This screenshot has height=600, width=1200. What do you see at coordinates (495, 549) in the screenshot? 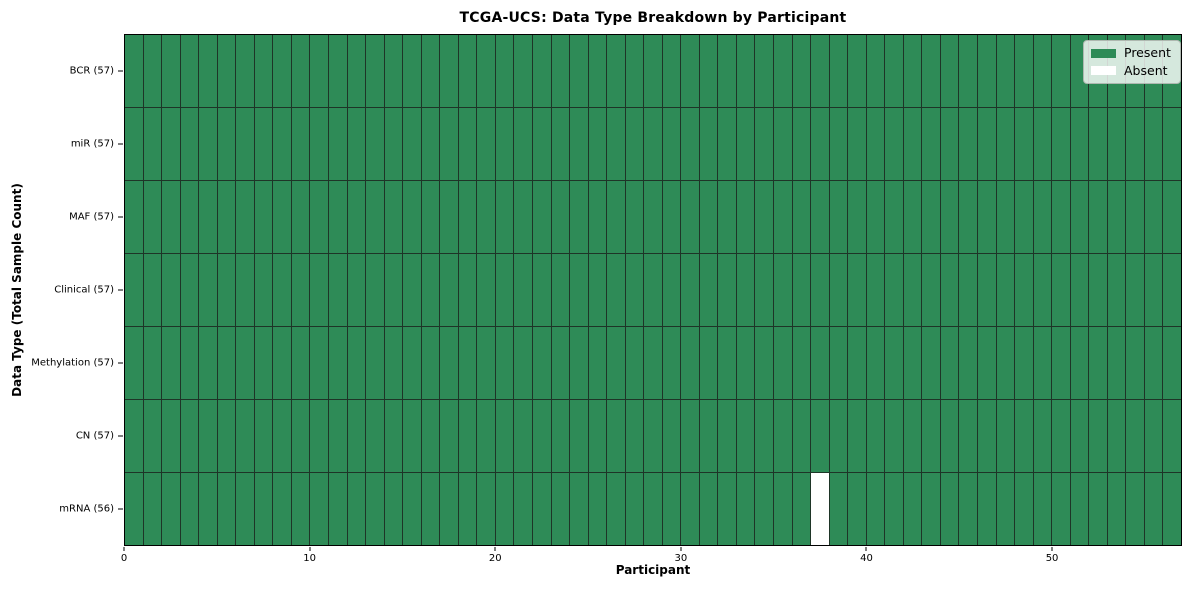
I see `x-tick-mark` at bounding box center [495, 549].